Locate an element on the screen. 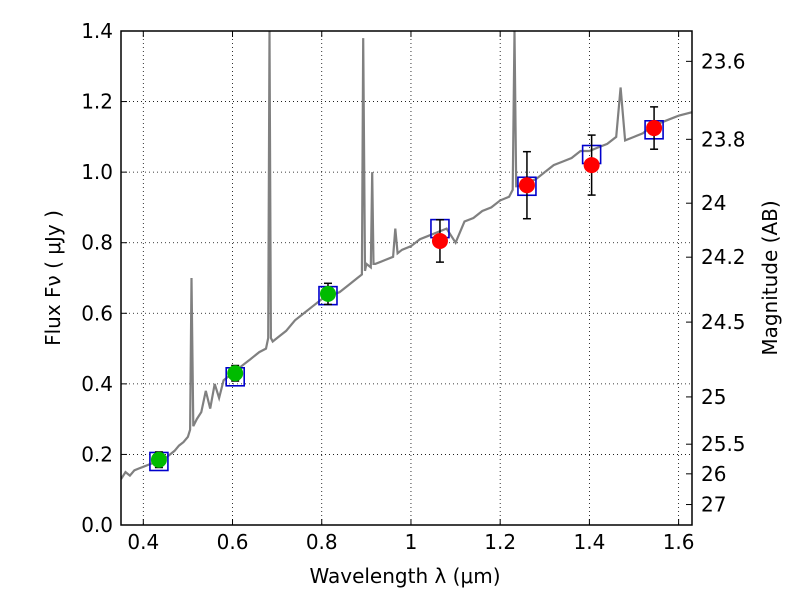 This screenshot has height=600, width=800. x-axis-label: Wavelength λ (μm) is located at coordinates (404, 576).